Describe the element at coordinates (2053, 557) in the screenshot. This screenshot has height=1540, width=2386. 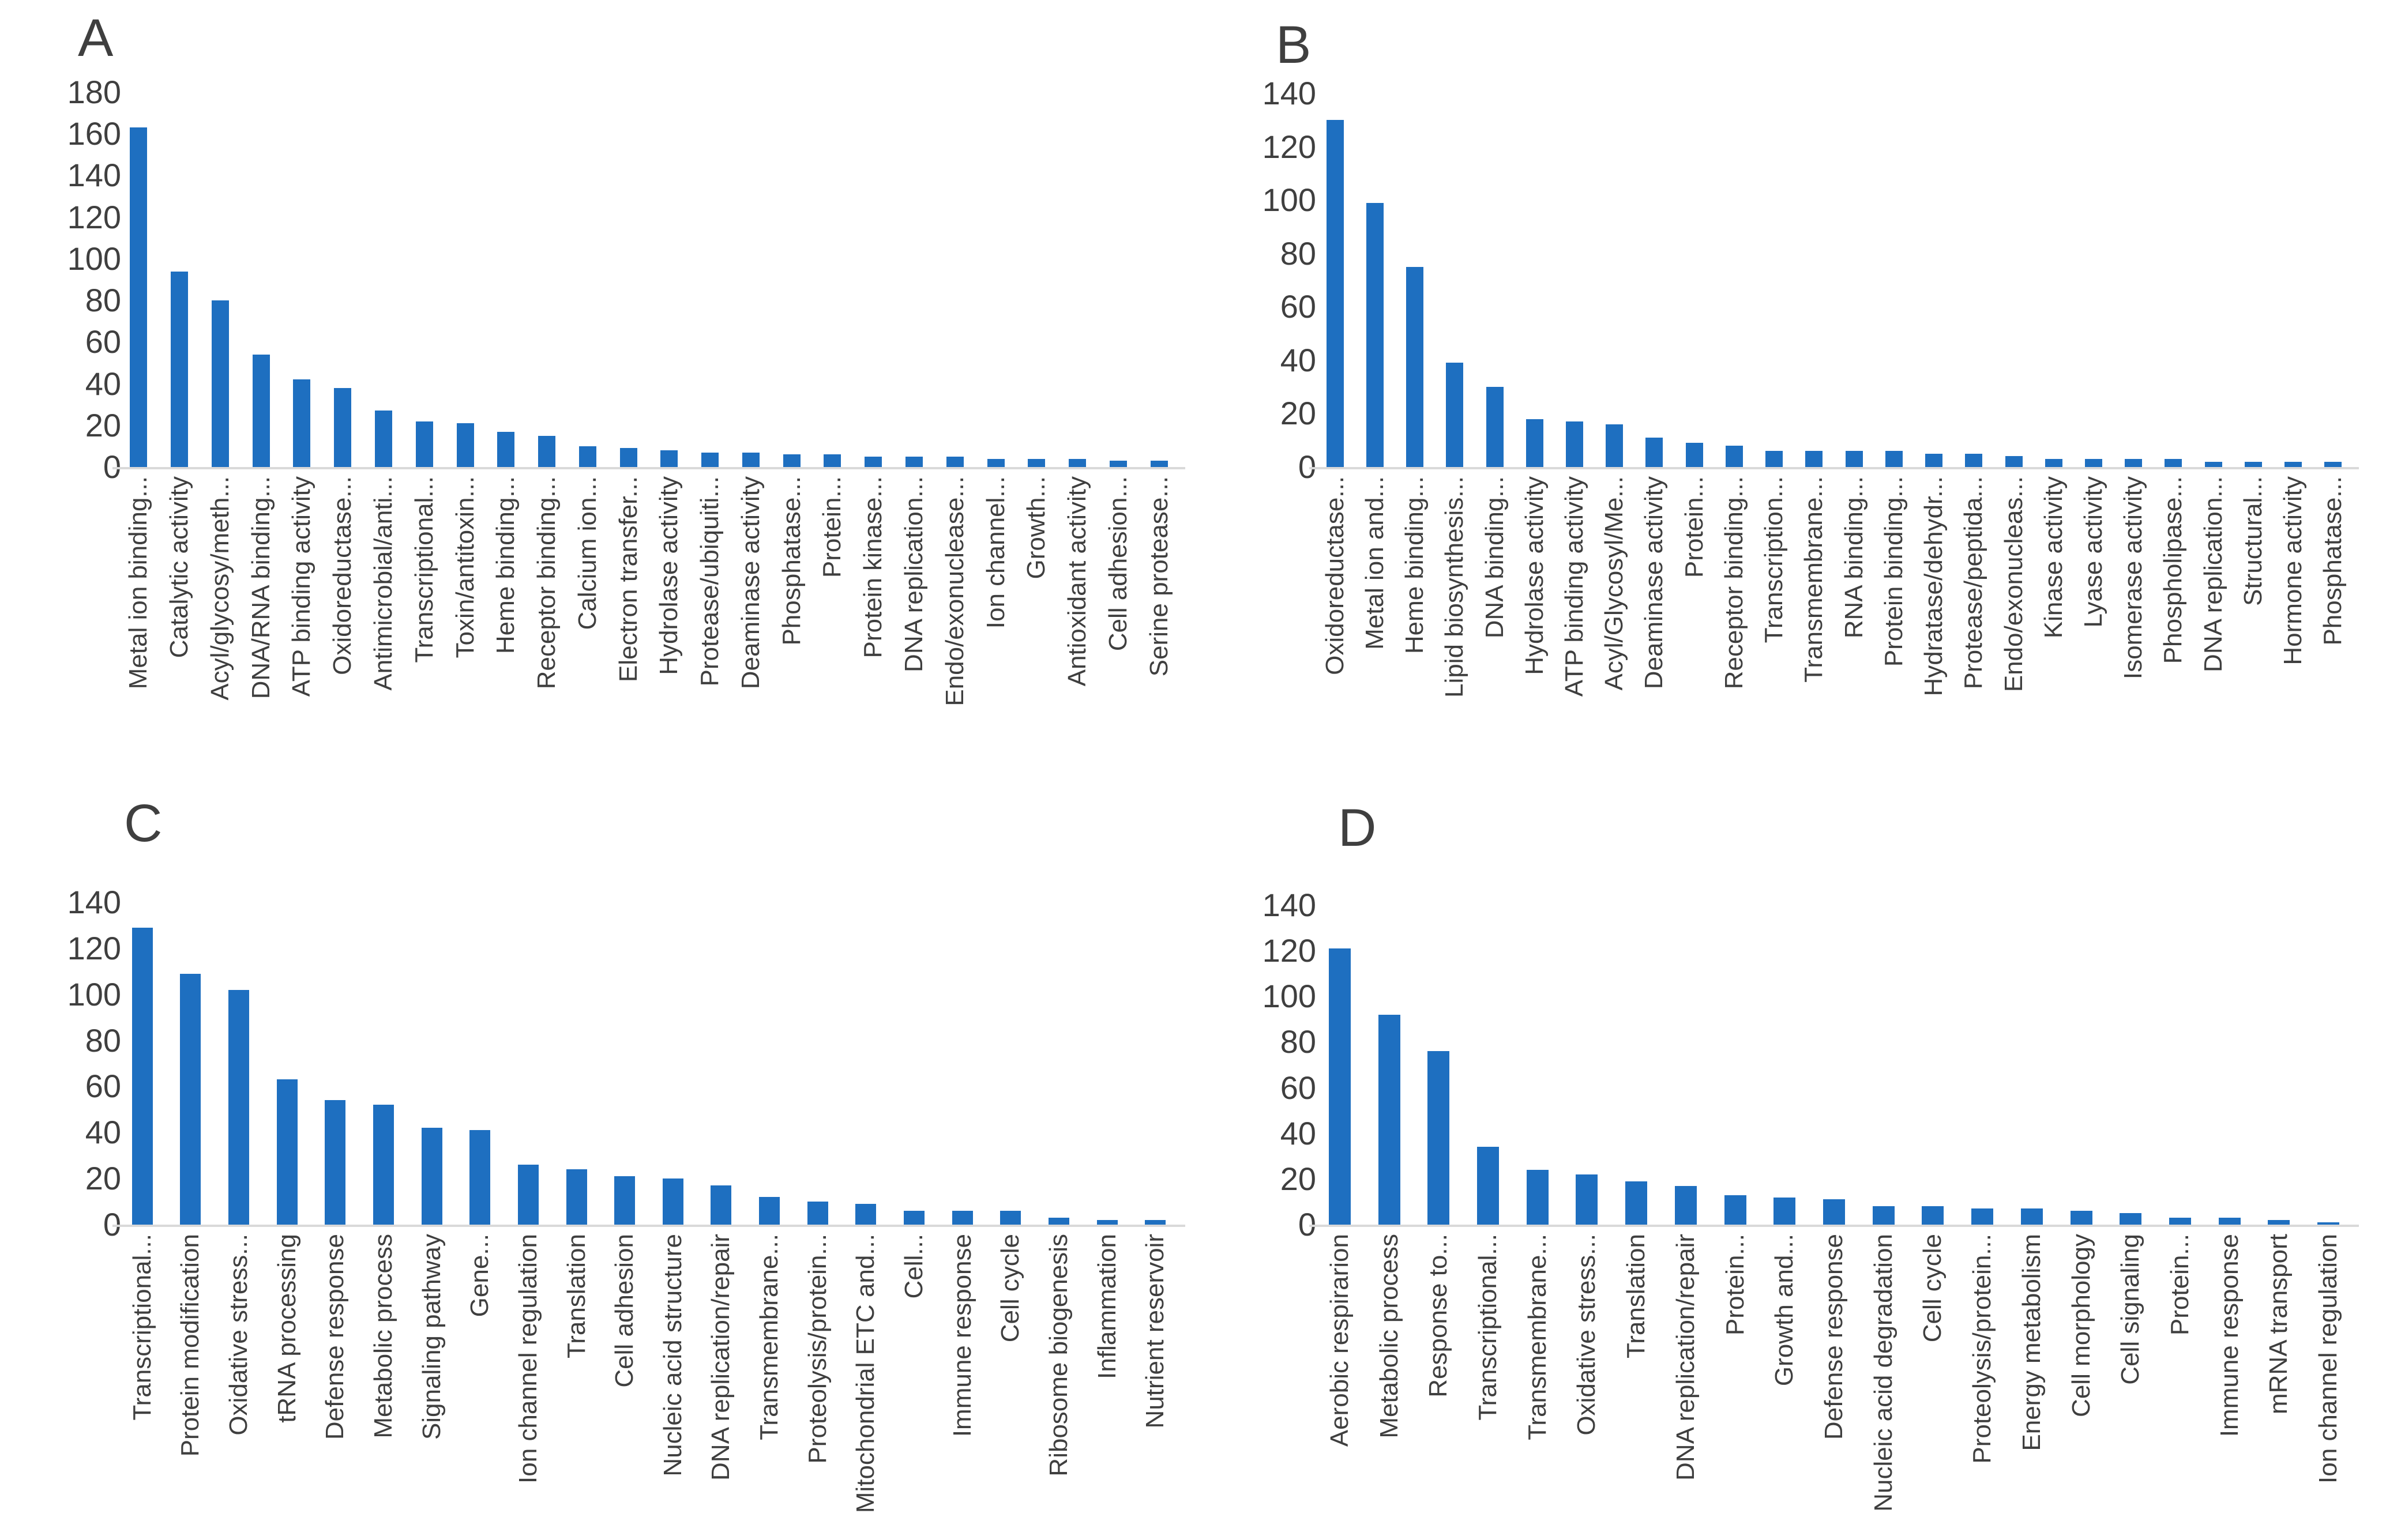
I see `x-axis-label: Kinase activity` at that location.